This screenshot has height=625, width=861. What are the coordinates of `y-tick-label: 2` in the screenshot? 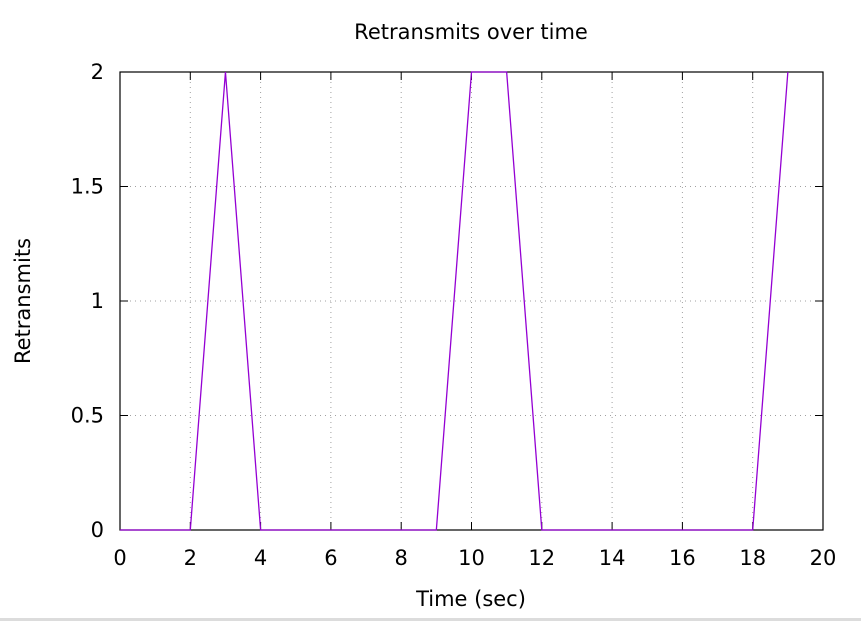 It's located at (97, 72).